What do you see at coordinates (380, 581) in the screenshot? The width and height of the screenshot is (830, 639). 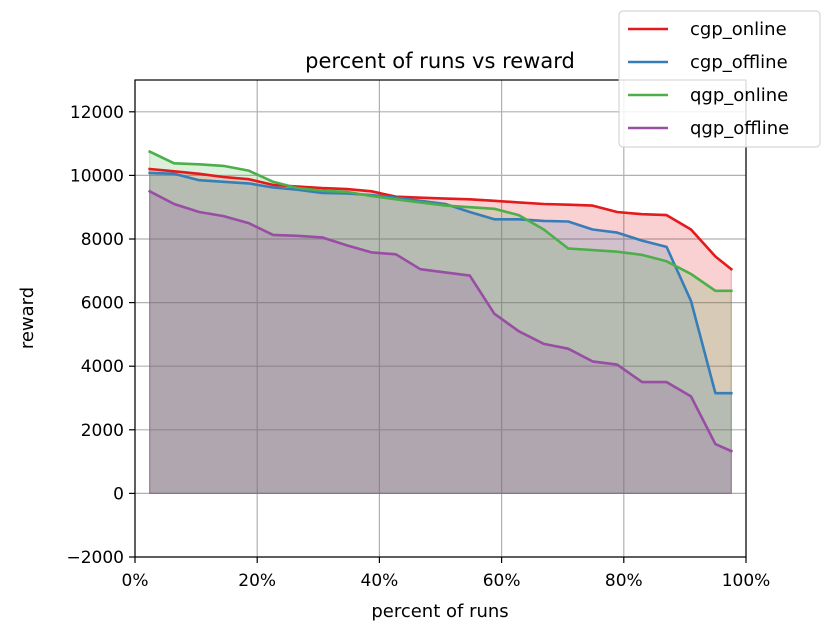 I see `x-tick-label: 40%` at bounding box center [380, 581].